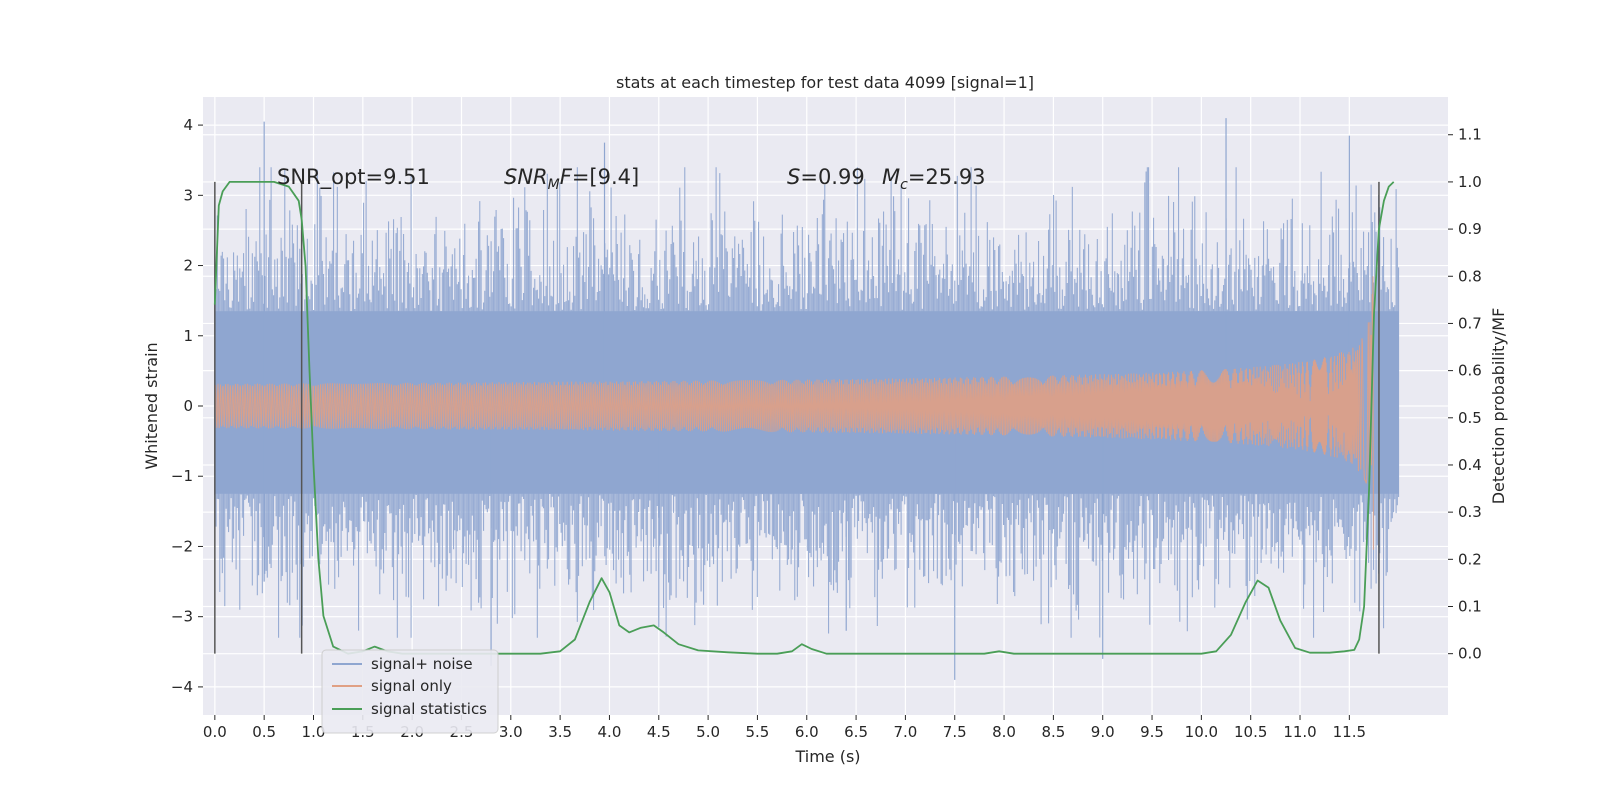 This screenshot has height=800, width=1600. What do you see at coordinates (1498, 406) in the screenshot?
I see `y2-axis-label: Detection probability/MF` at bounding box center [1498, 406].